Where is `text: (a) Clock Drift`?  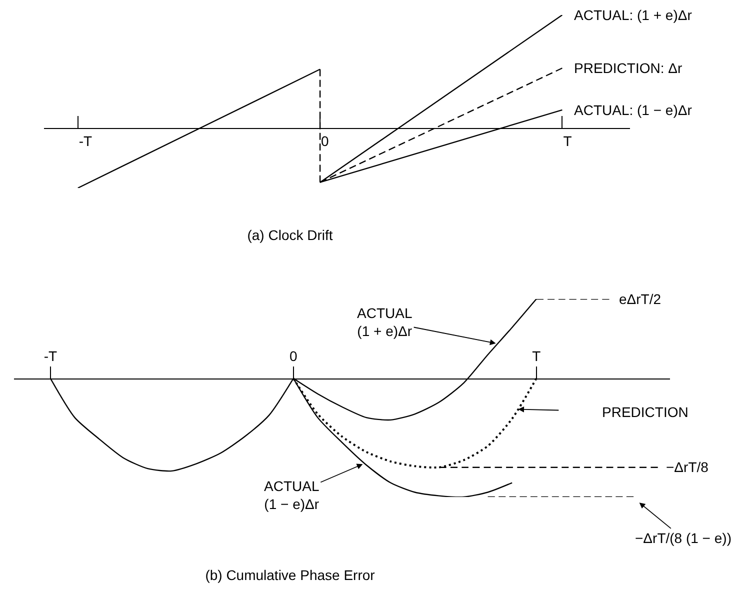 text: (a) Clock Drift is located at coordinates (290, 234).